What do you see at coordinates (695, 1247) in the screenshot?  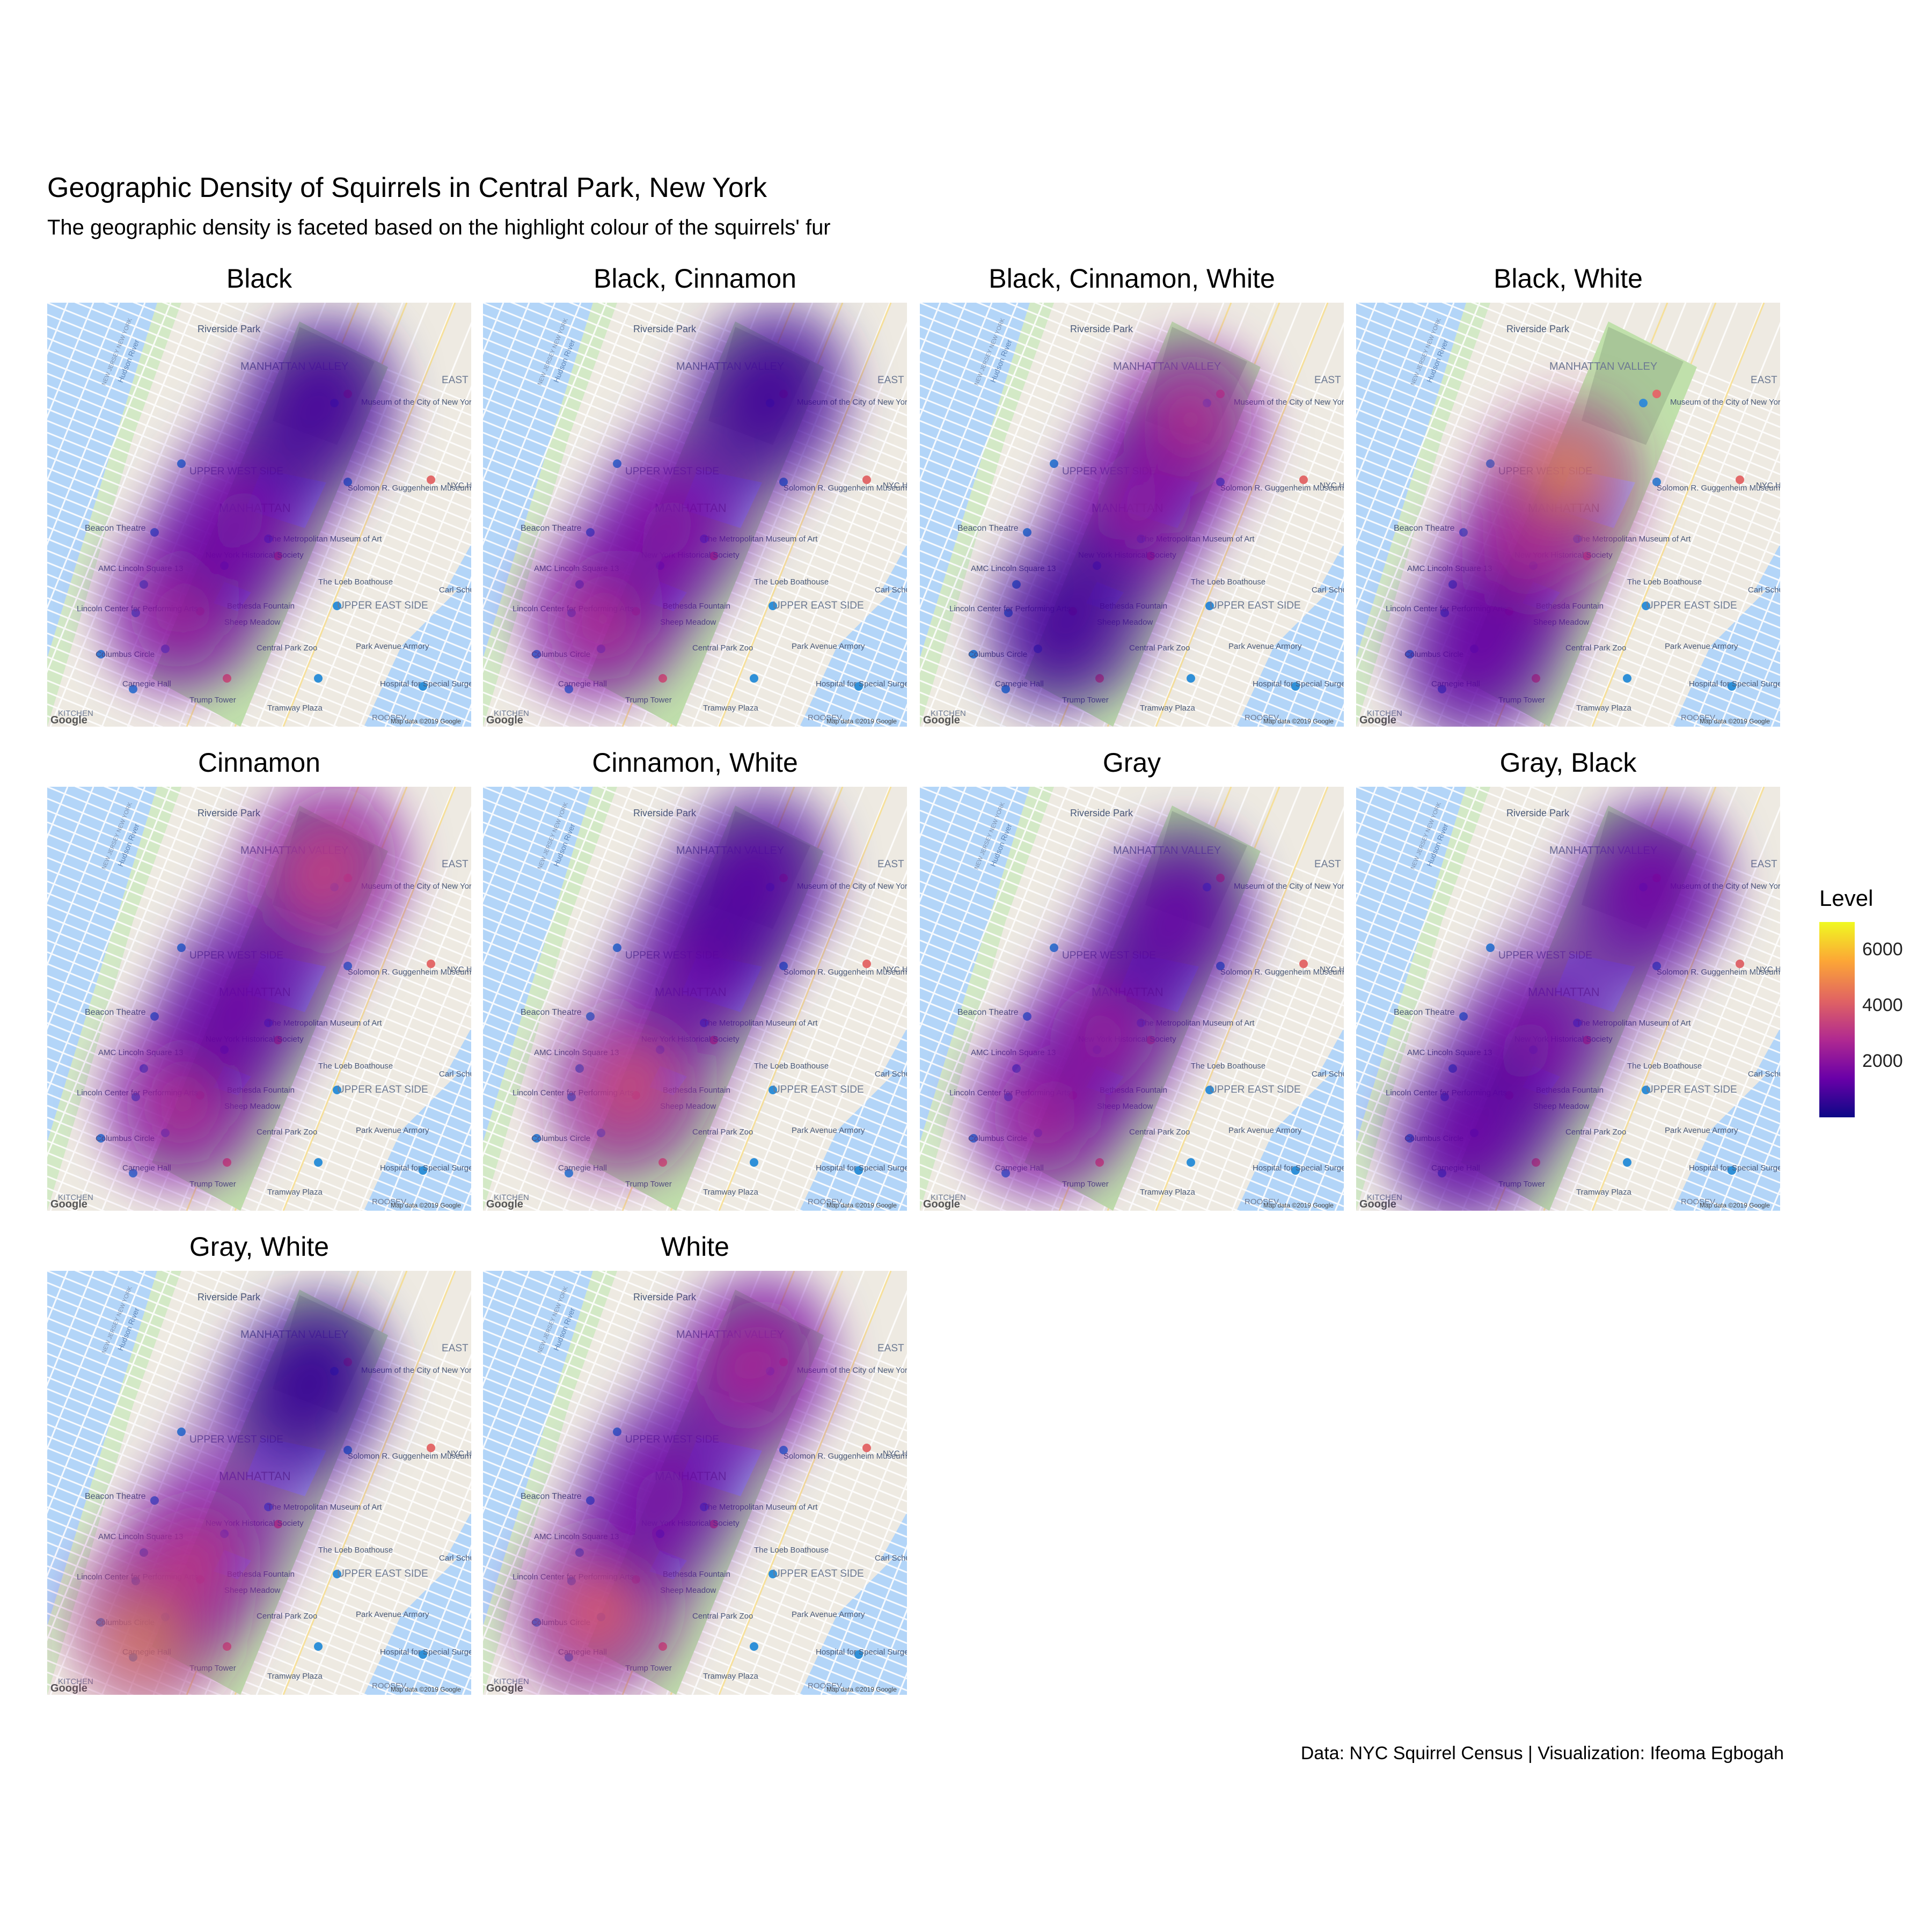 I see `facet-strip-label: White` at bounding box center [695, 1247].